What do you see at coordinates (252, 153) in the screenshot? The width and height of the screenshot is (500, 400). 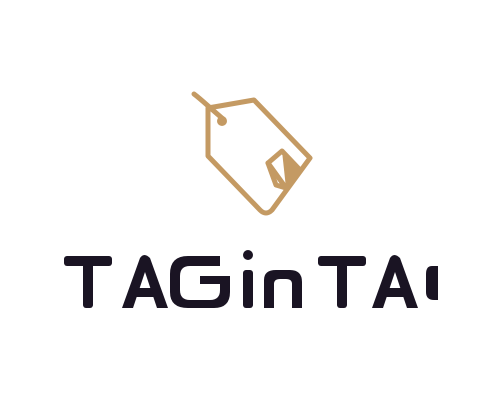 I see `price-tag-icon` at bounding box center [252, 153].